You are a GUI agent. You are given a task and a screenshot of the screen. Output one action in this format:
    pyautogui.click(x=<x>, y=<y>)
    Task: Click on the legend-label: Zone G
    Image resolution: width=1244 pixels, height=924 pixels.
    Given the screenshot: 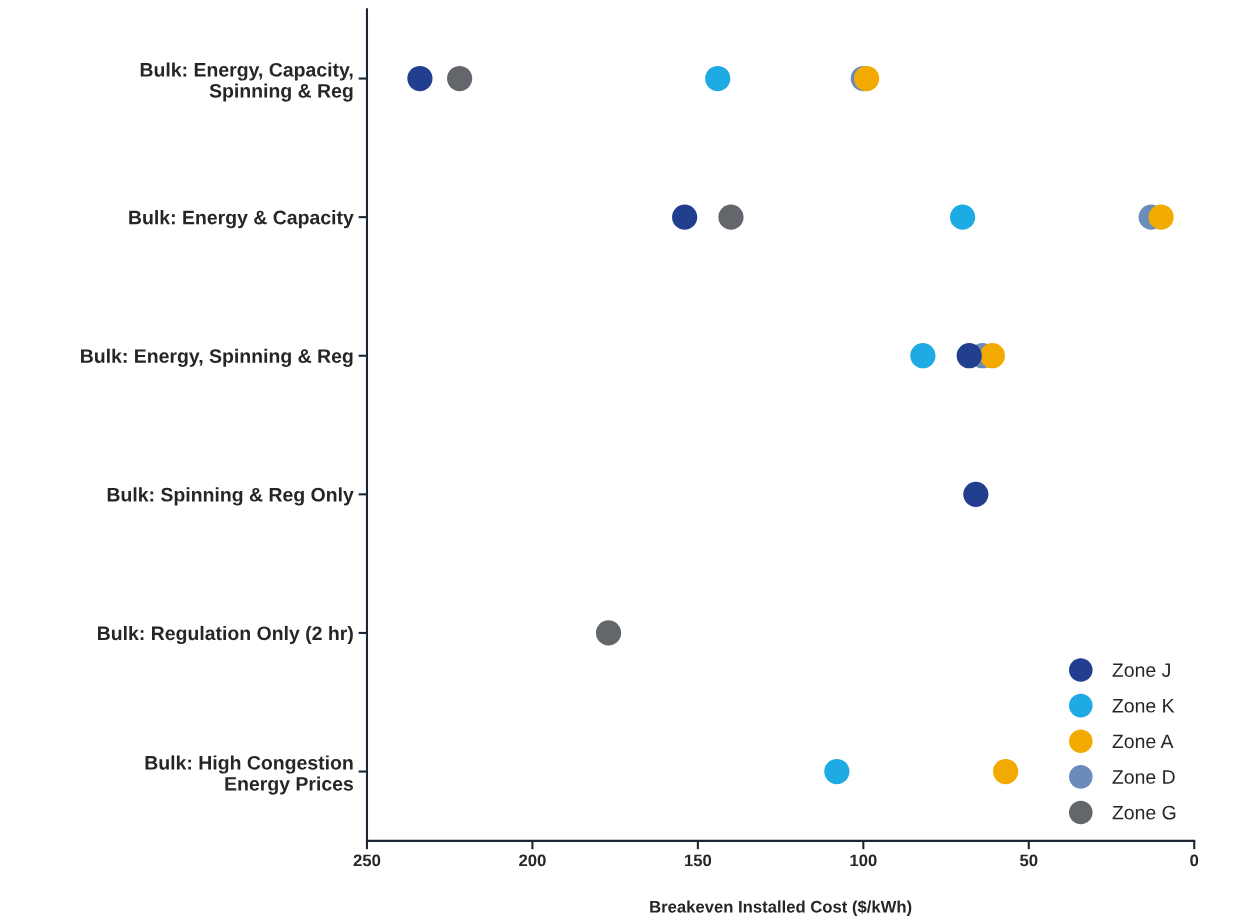 What is the action you would take?
    pyautogui.click(x=1144, y=812)
    